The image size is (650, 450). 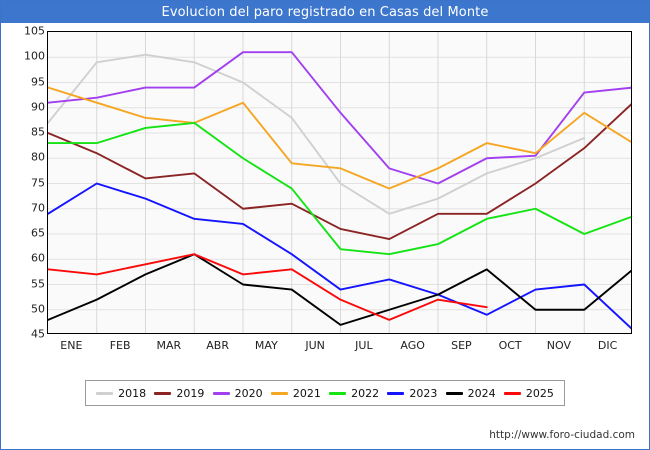 What do you see at coordinates (34, 56) in the screenshot?
I see `y-axis-tick-label: 100` at bounding box center [34, 56].